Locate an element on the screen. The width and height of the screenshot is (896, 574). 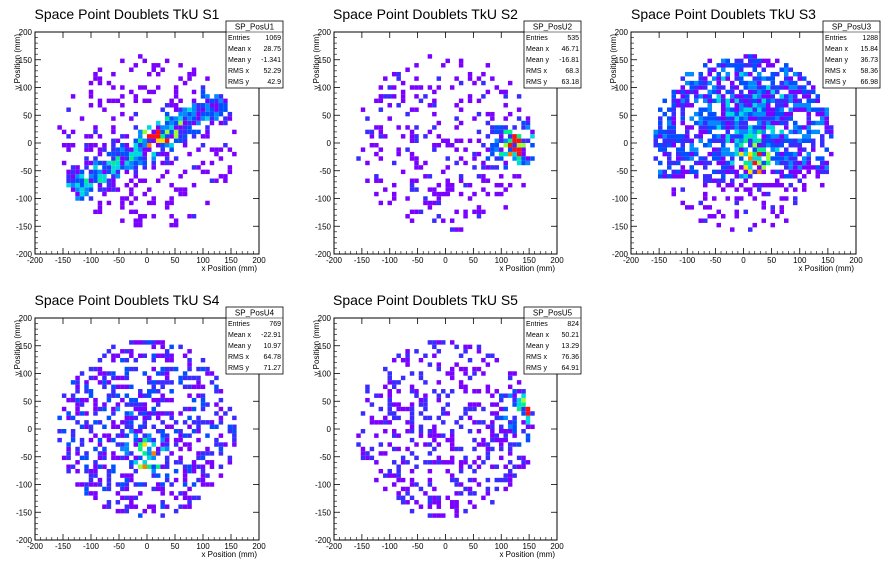
stats-value: -16.81 is located at coordinates (569, 60).